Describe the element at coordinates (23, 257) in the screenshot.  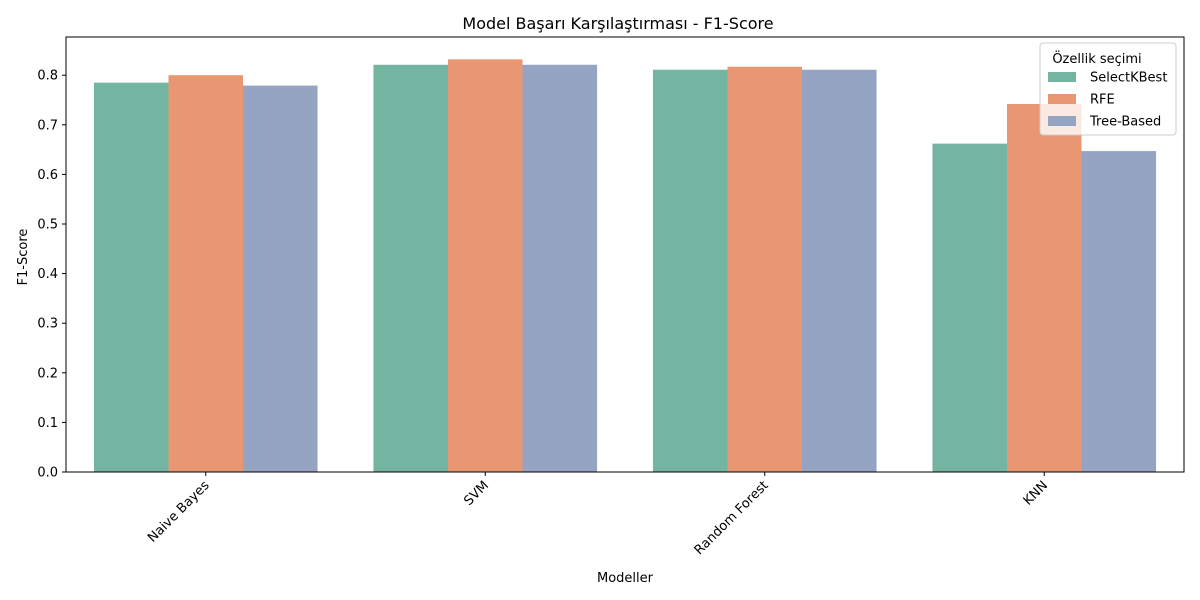
I see `y-axis-label: F1-Score` at that location.